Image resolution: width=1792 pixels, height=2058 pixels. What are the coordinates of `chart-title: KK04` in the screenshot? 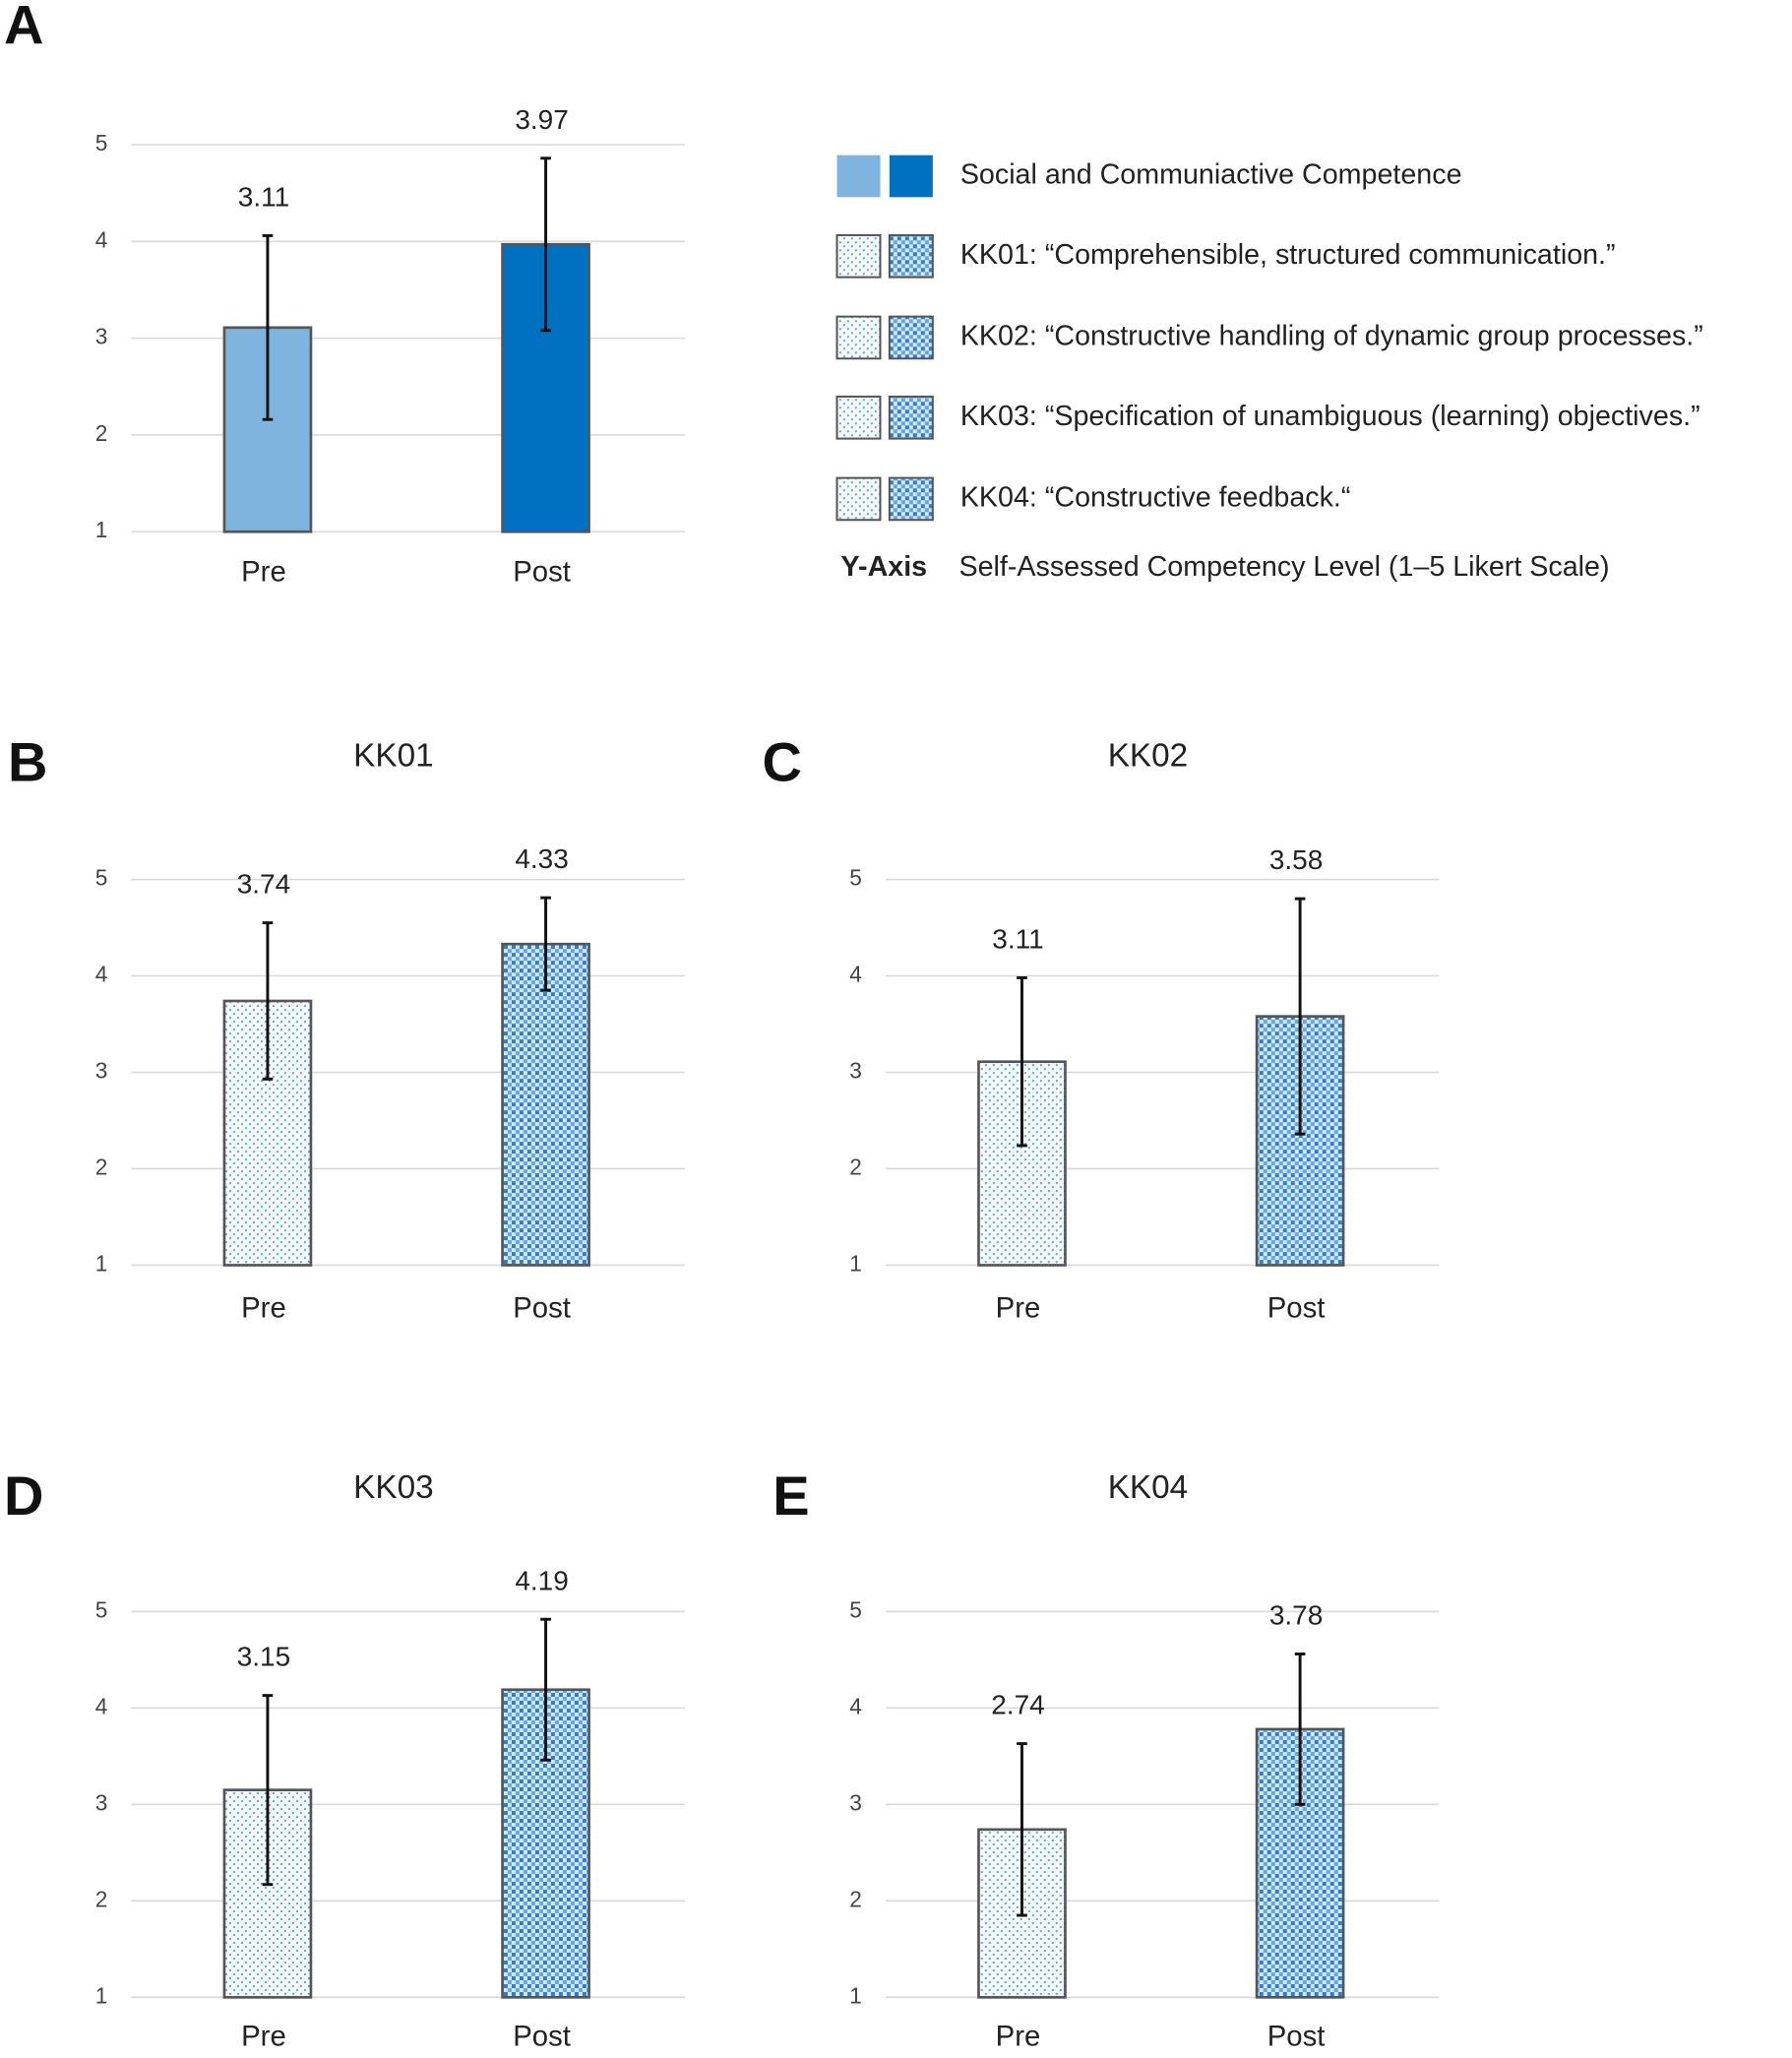 It's located at (1149, 1488).